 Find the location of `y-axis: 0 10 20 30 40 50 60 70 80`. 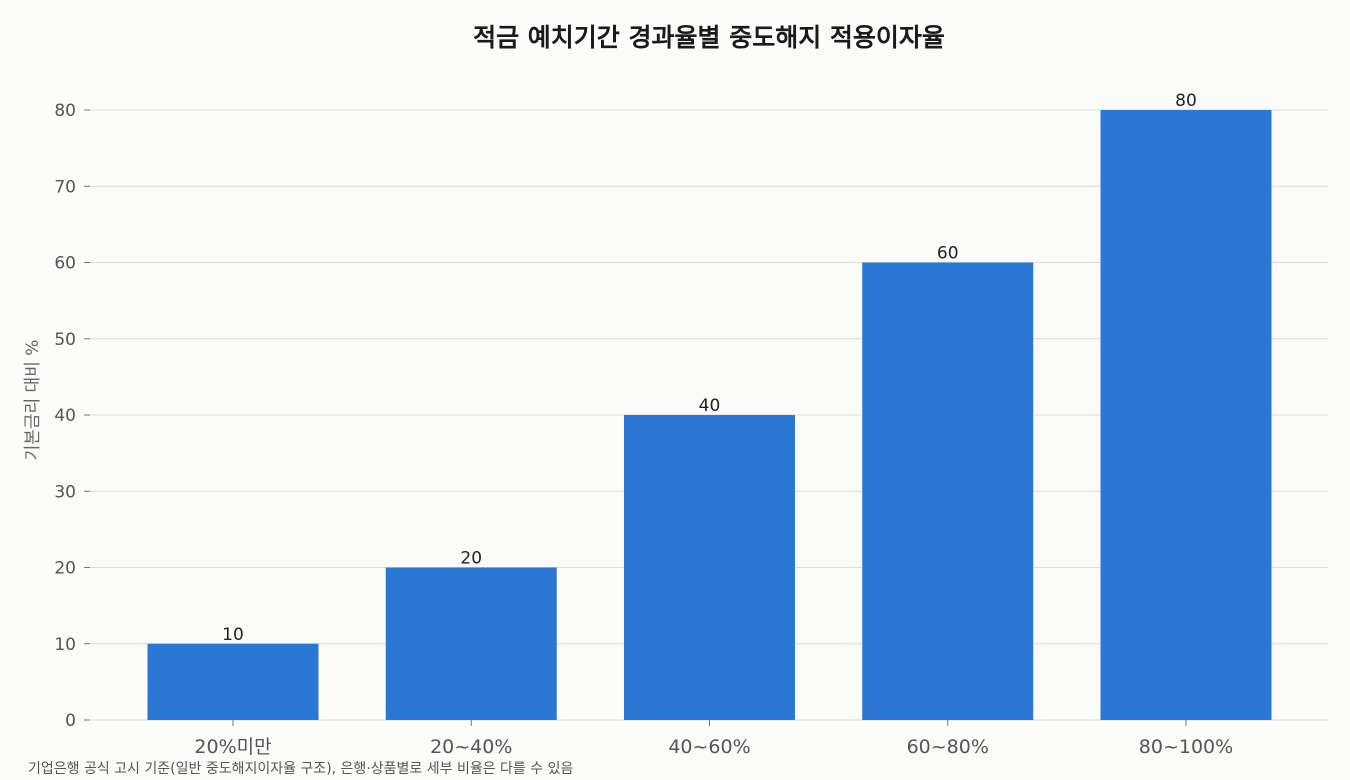

y-axis: 0 10 20 30 40 50 60 70 80 is located at coordinates (72, 416).